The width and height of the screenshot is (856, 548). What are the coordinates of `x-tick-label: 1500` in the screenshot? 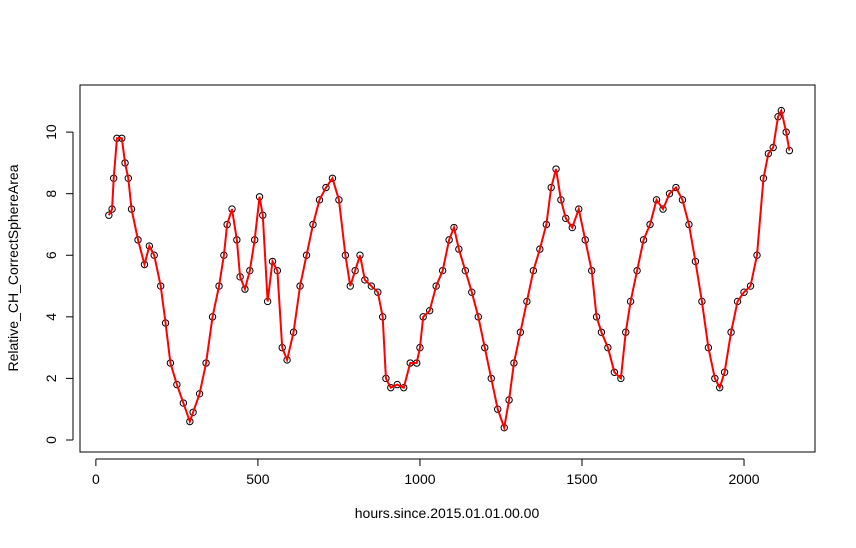 It's located at (581, 479).